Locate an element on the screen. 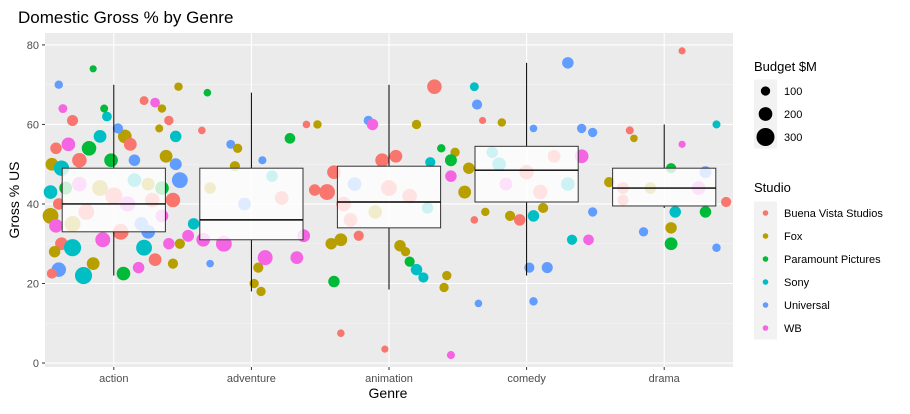 The width and height of the screenshot is (910, 414). color-legend-title: Studio is located at coordinates (772, 187).